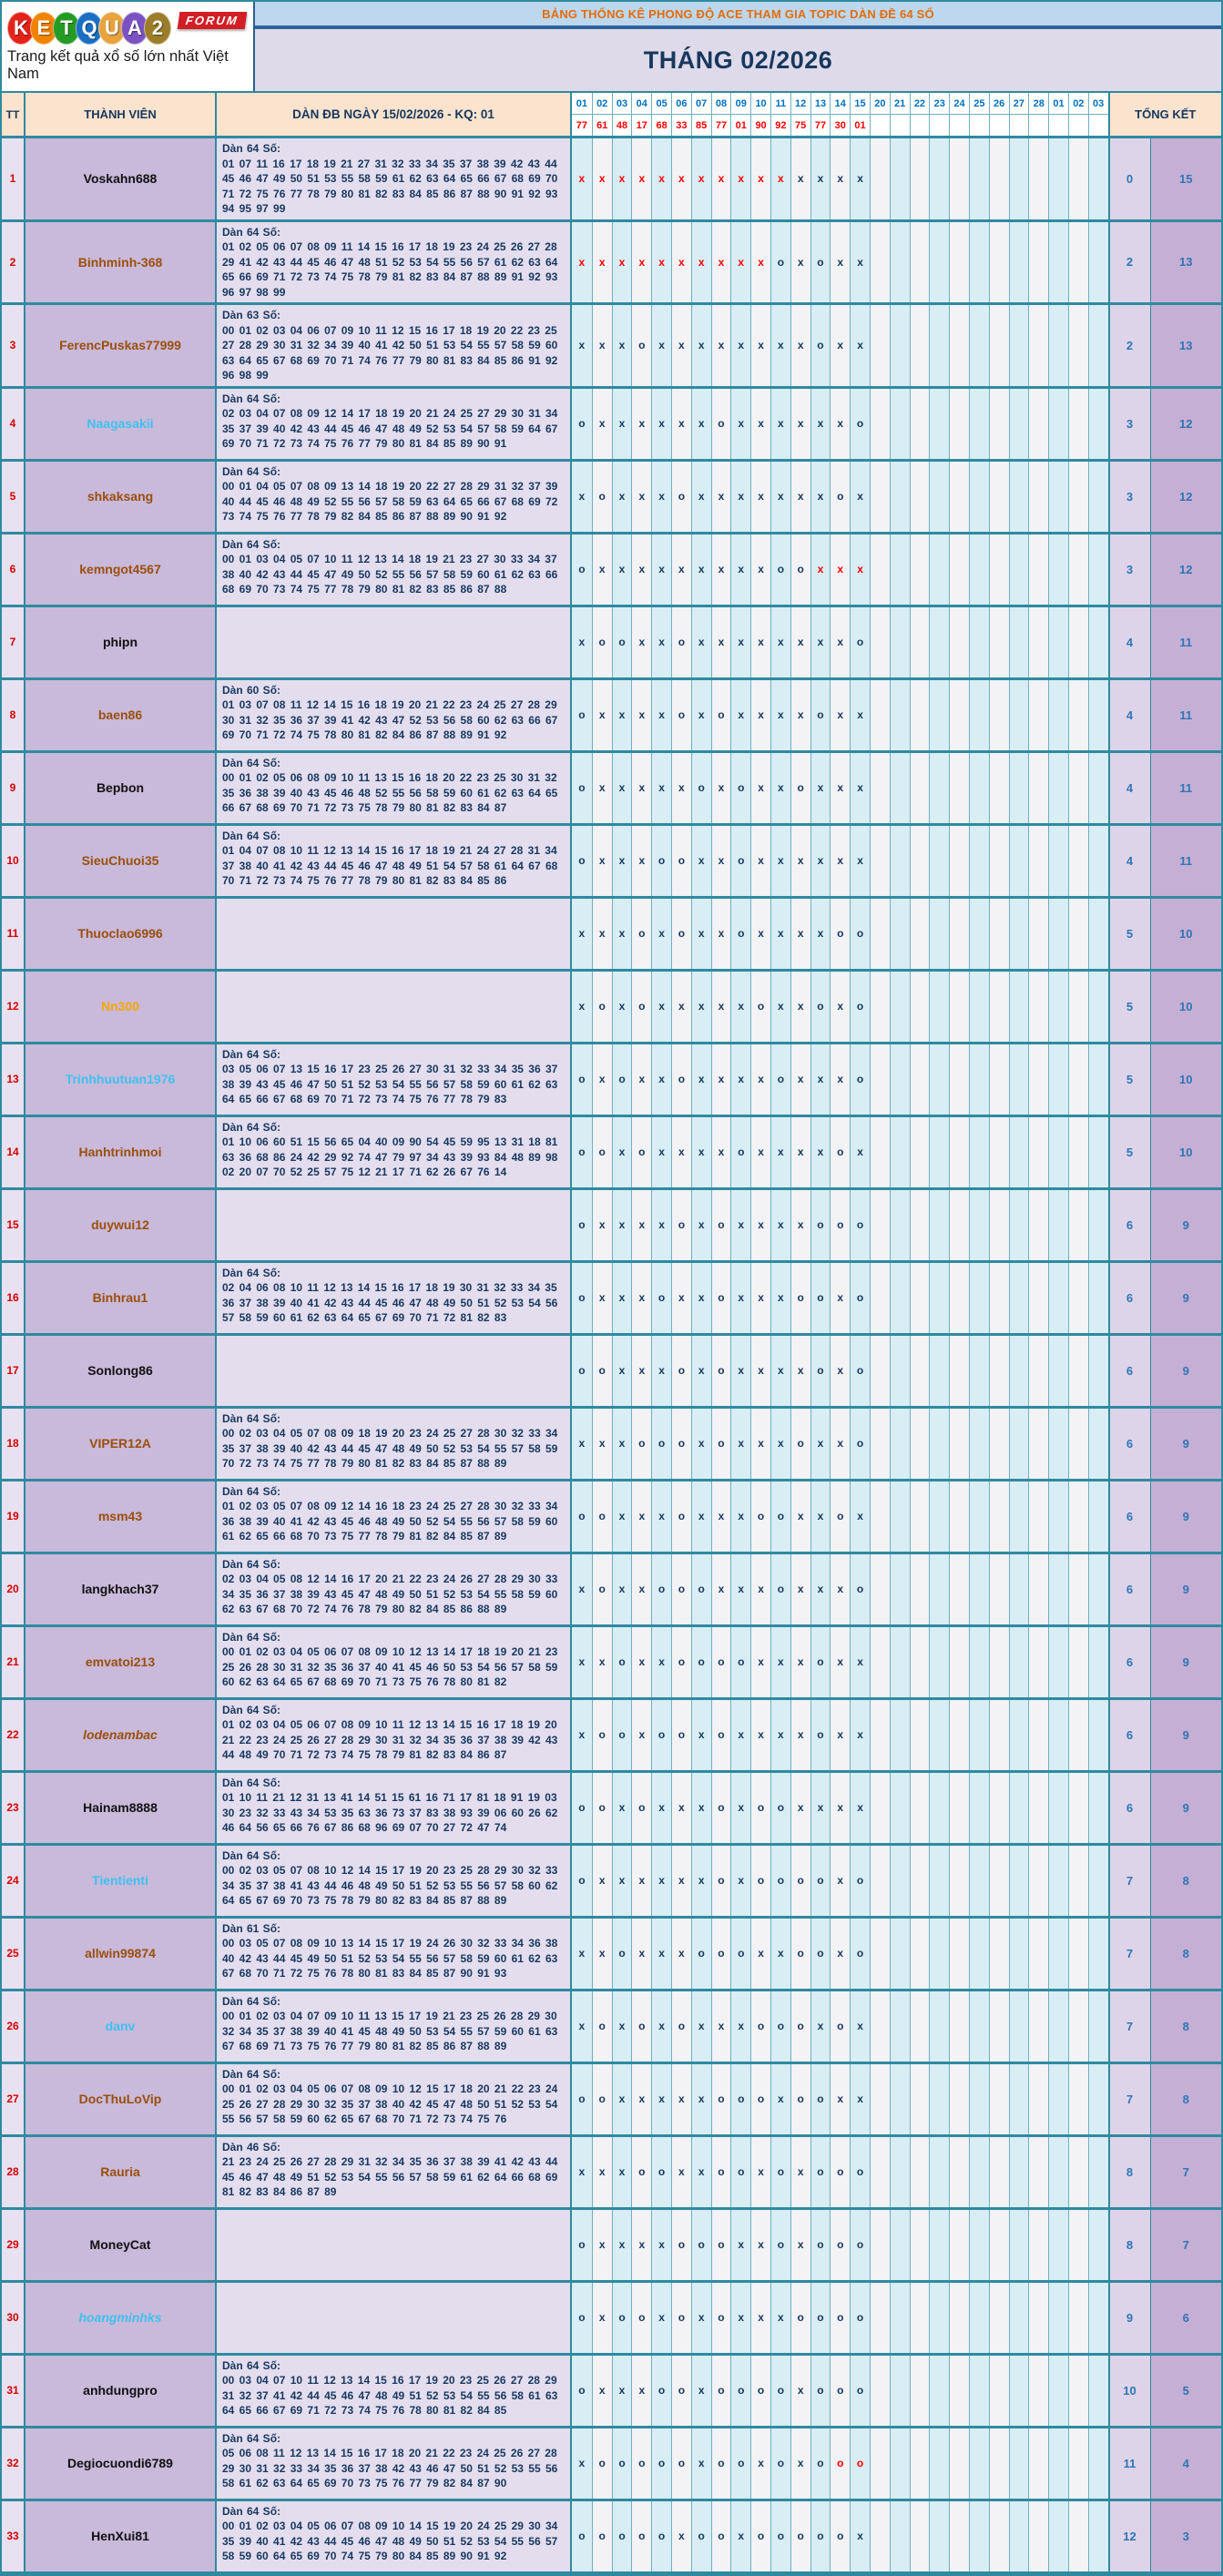  What do you see at coordinates (780, 104) in the screenshot?
I see `day-number: 11` at bounding box center [780, 104].